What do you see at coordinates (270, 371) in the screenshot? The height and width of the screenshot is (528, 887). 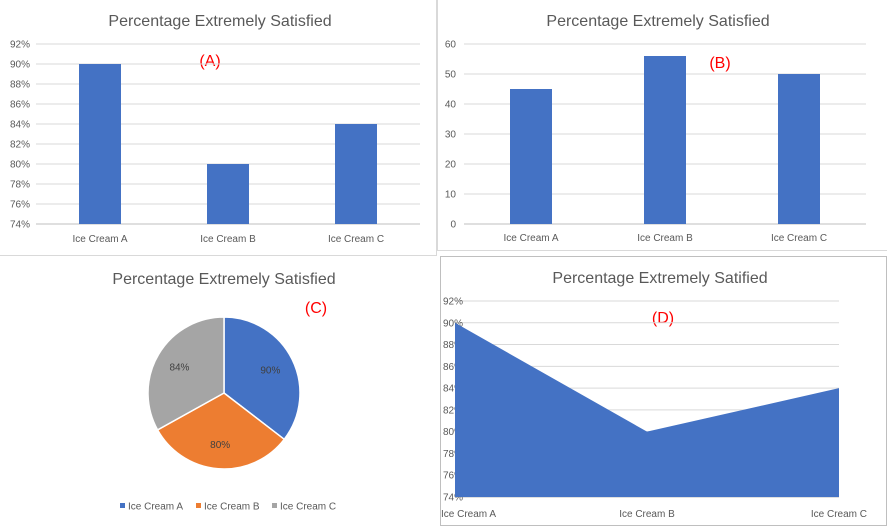 I see `pie-data-label: 90%` at bounding box center [270, 371].